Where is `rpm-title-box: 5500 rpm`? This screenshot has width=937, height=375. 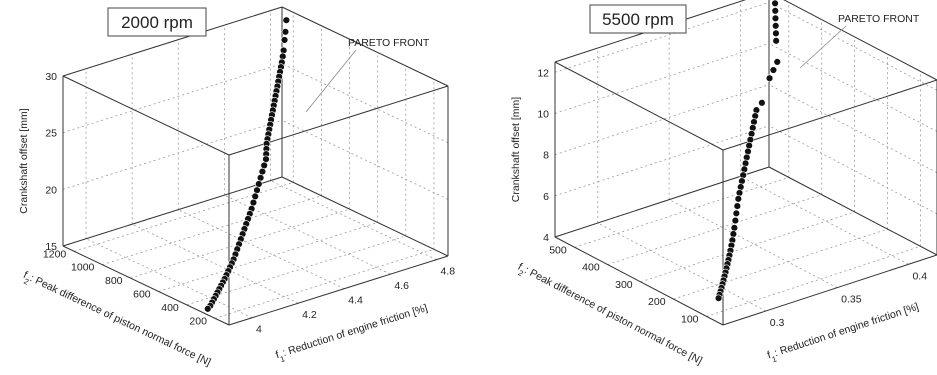
rpm-title-box: 5500 rpm is located at coordinates (638, 19).